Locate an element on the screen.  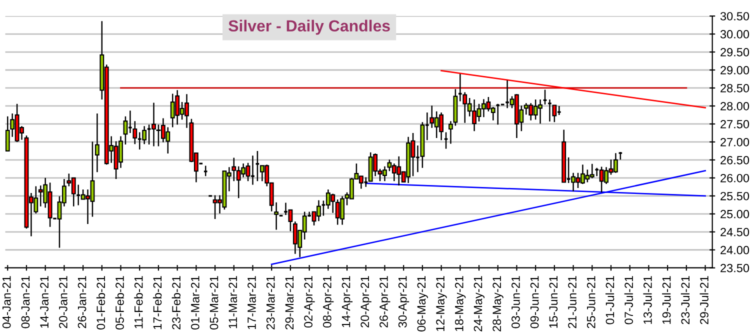
x-tick-label: 23-Jul-21 is located at coordinates (685, 300).